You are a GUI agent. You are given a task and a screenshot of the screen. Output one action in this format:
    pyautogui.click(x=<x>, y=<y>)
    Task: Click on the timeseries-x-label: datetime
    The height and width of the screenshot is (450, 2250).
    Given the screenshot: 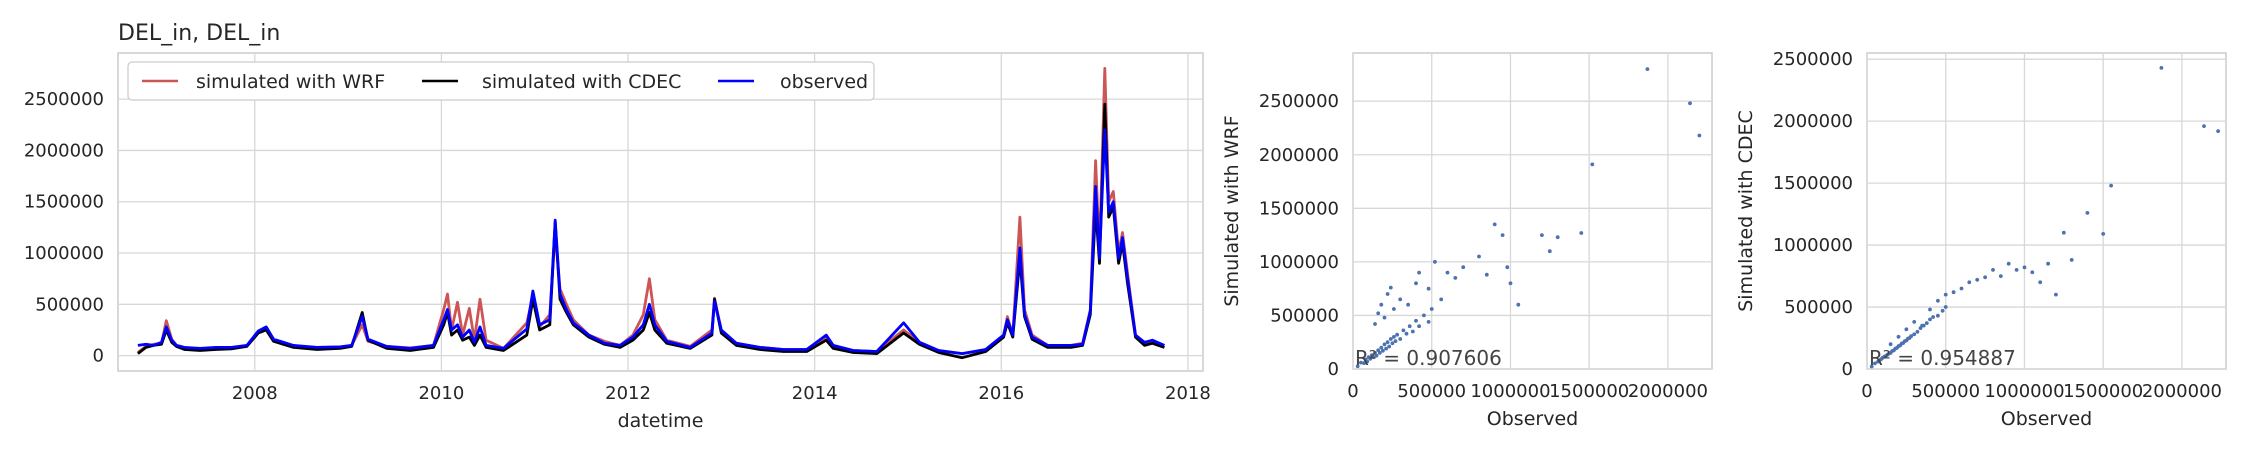 What is the action you would take?
    pyautogui.click(x=661, y=421)
    